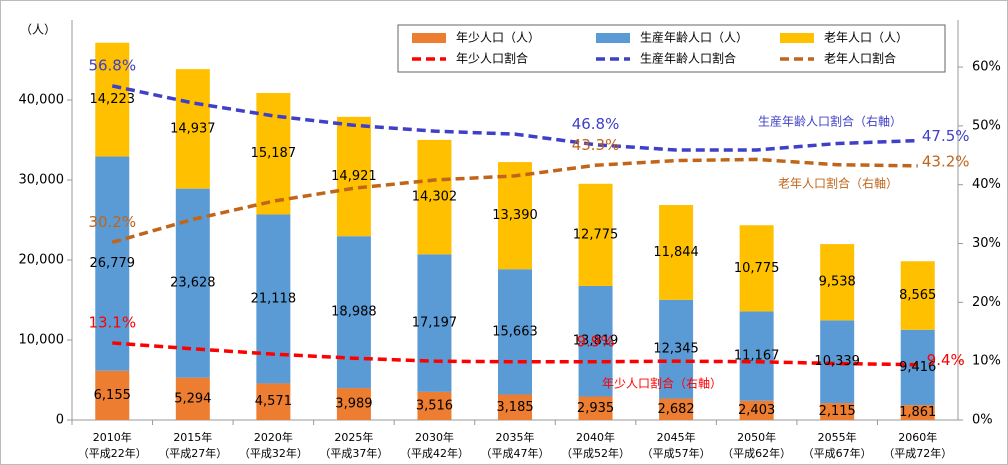 This screenshot has width=1008, height=465. I want to click on x-tick-label: 2040年, so click(595, 437).